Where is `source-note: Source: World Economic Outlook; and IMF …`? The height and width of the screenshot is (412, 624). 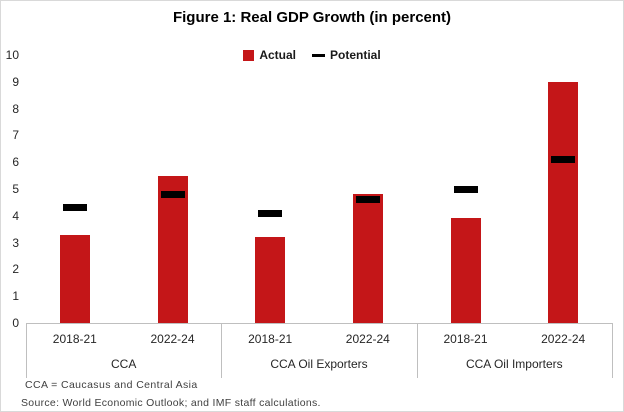
source-note: Source: World Economic Outlook; and IMF … is located at coordinates (171, 403).